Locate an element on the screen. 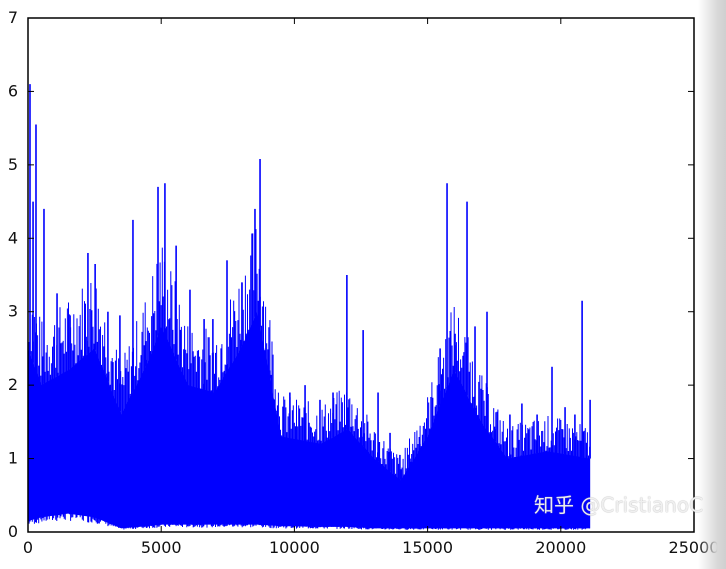  x-tick-label: 15000 is located at coordinates (427, 547).